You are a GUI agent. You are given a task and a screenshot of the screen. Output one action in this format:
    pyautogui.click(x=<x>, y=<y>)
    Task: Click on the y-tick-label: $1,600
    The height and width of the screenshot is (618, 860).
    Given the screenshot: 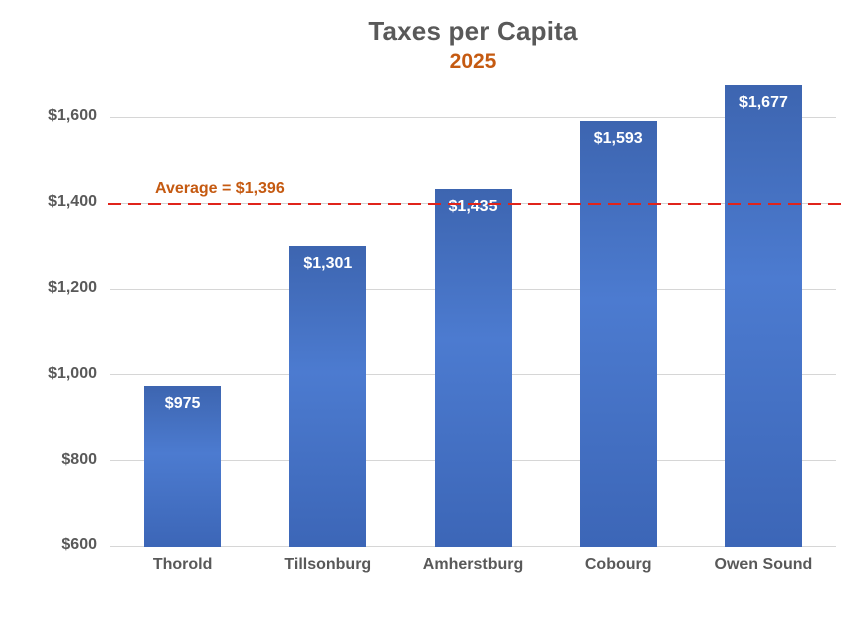 What is the action you would take?
    pyautogui.click(x=72, y=116)
    